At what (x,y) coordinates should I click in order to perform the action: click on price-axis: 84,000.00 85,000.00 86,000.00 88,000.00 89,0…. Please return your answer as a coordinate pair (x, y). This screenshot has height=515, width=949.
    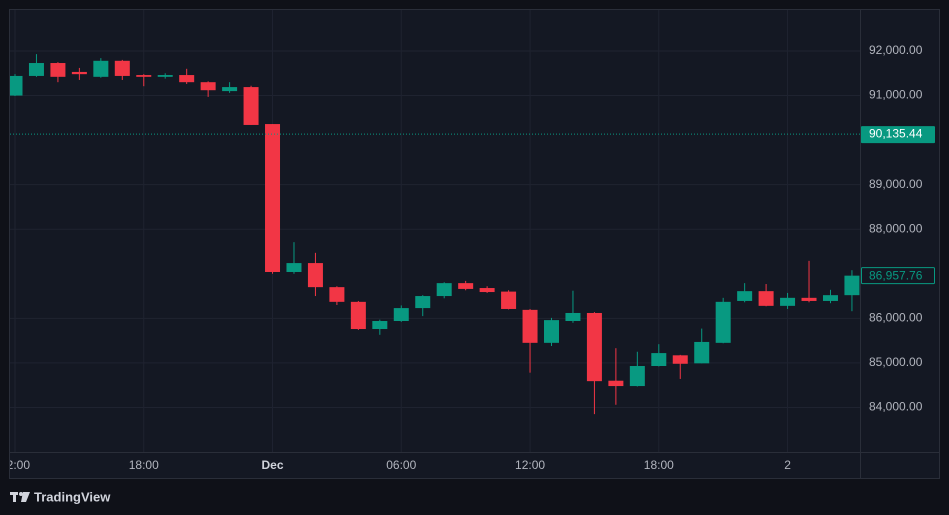
    Looking at the image, I should click on (898, 228).